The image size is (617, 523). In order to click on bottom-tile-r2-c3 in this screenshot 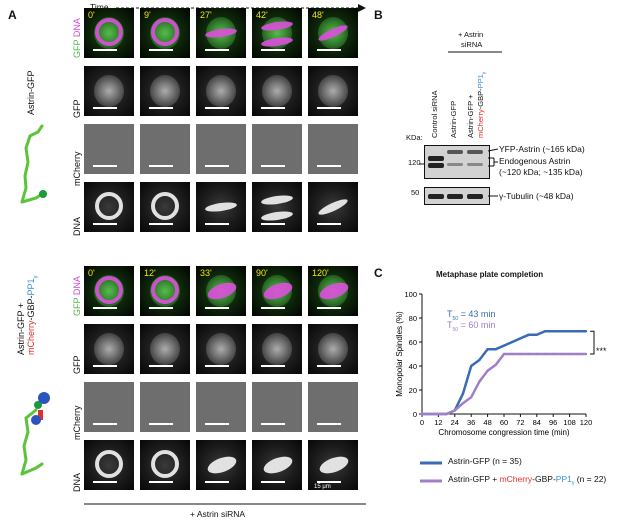, I will do `click(277, 407)`.